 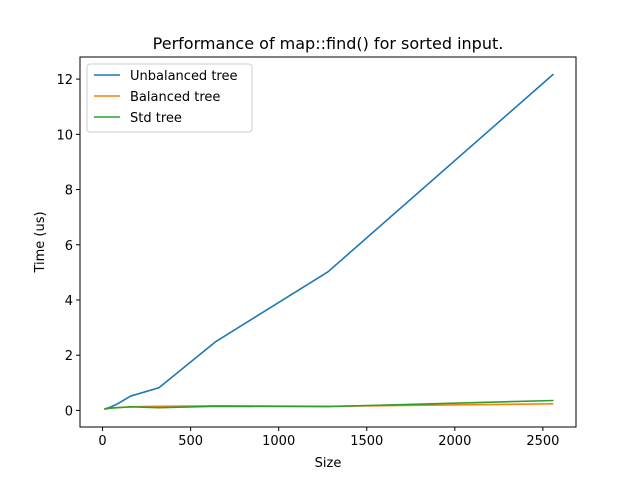 I want to click on legend: Unbalanced tree Balanced tree Std tree, so click(x=169, y=98).